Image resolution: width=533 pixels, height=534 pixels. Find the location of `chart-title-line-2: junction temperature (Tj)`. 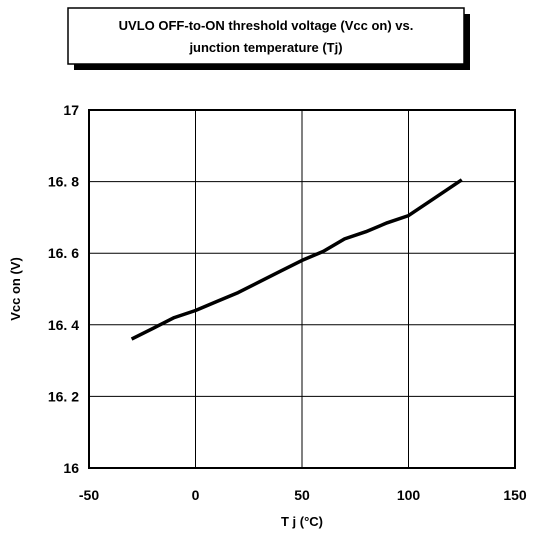

chart-title-line-2: junction temperature (Tj) is located at coordinates (265, 47).